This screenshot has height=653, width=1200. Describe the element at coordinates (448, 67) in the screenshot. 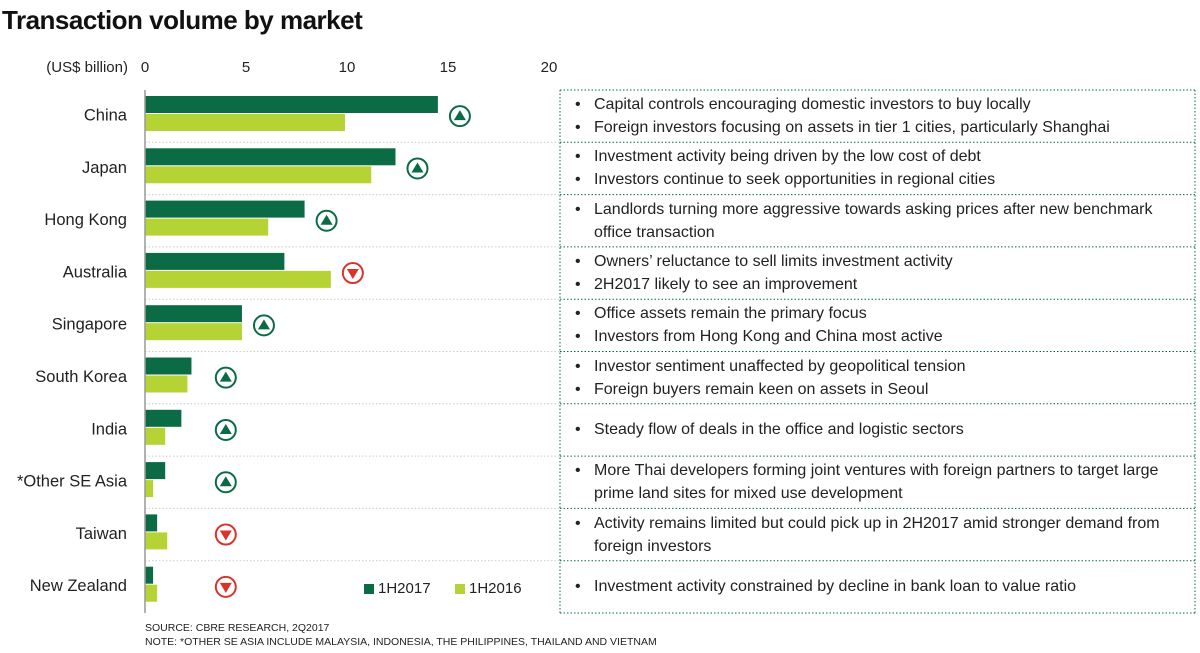

I see `x-tick-label: 15` at that location.